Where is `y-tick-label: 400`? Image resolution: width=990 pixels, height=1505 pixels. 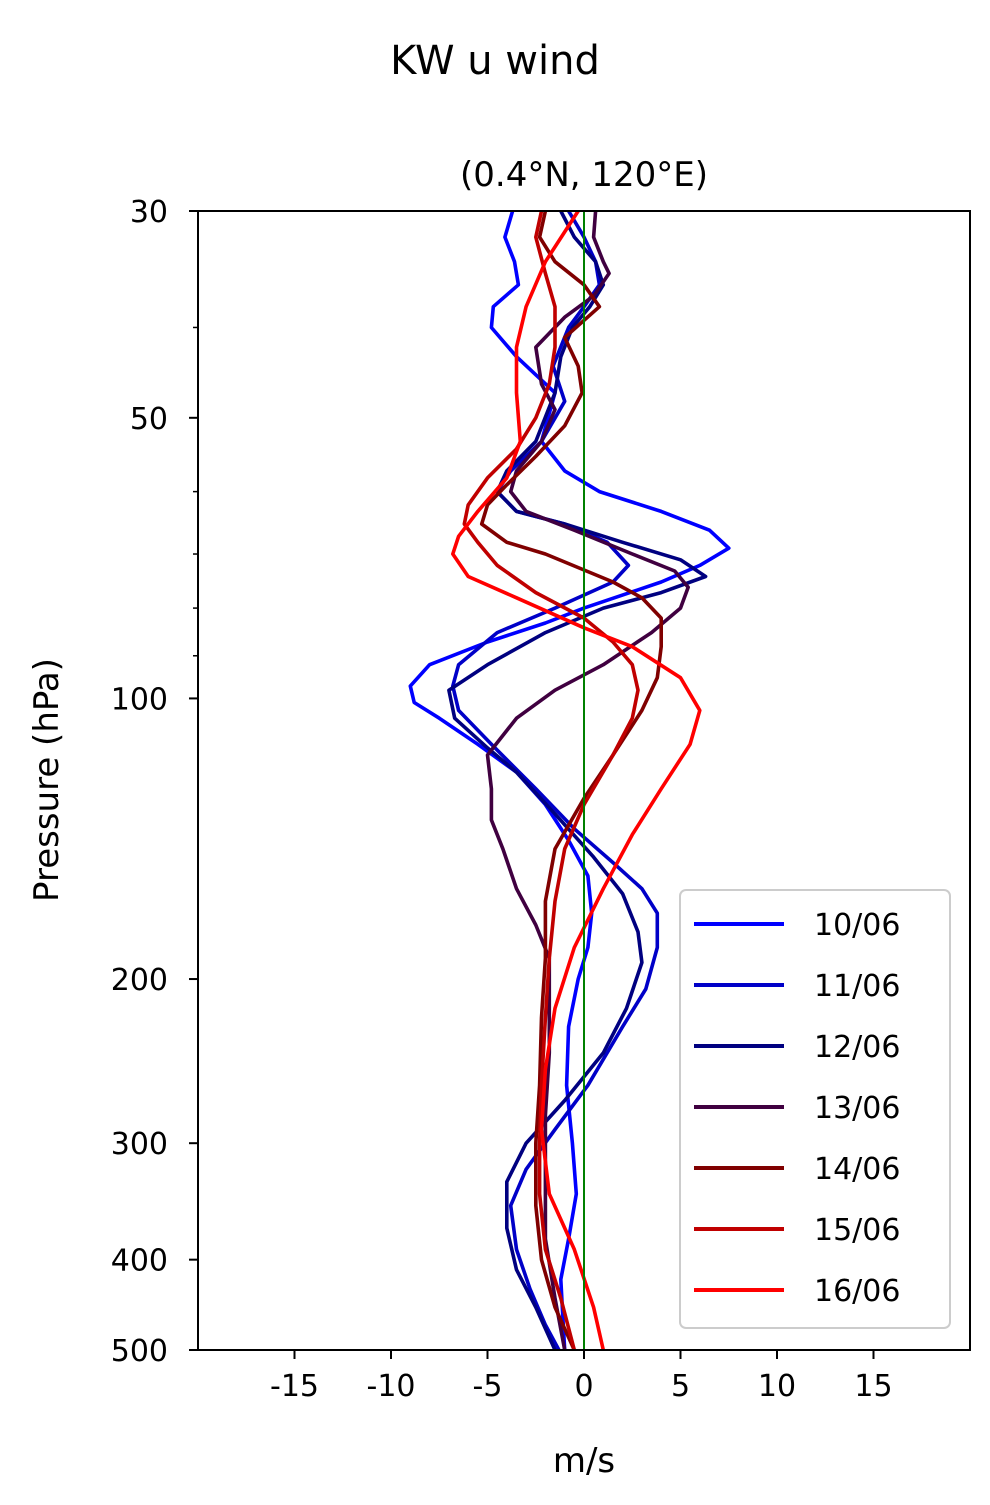 y-tick-label: 400 is located at coordinates (139, 1261).